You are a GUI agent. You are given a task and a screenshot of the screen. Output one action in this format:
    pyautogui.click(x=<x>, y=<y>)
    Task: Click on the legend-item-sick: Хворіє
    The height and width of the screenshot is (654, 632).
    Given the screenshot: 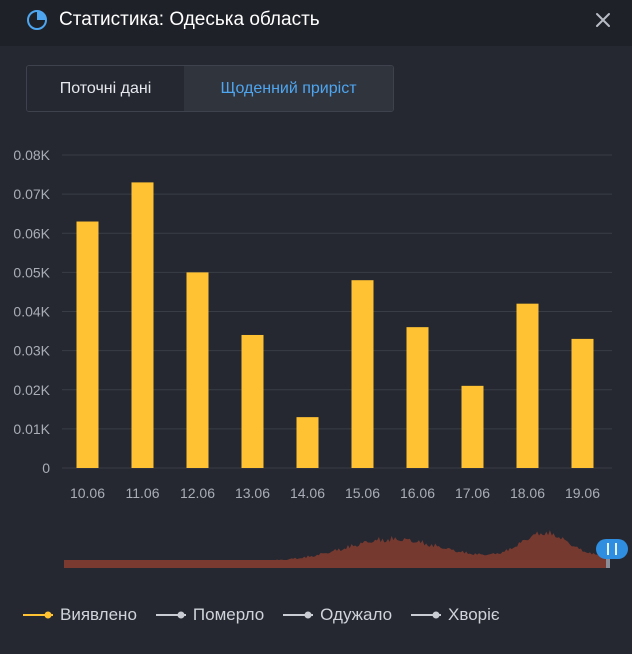 What is the action you would take?
    pyautogui.click(x=455, y=615)
    